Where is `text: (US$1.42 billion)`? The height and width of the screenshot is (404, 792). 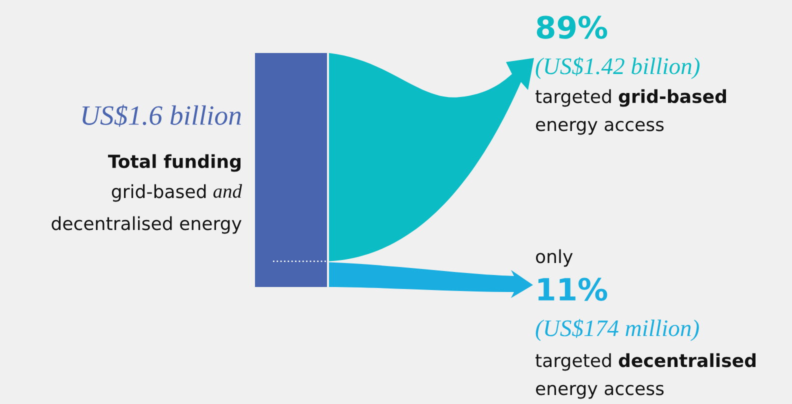 text: (US$1.42 billion) is located at coordinates (618, 68).